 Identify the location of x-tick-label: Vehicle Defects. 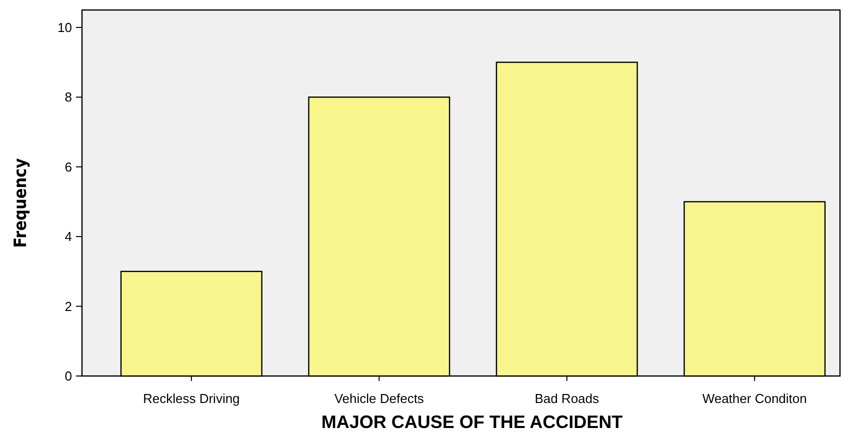
(379, 398).